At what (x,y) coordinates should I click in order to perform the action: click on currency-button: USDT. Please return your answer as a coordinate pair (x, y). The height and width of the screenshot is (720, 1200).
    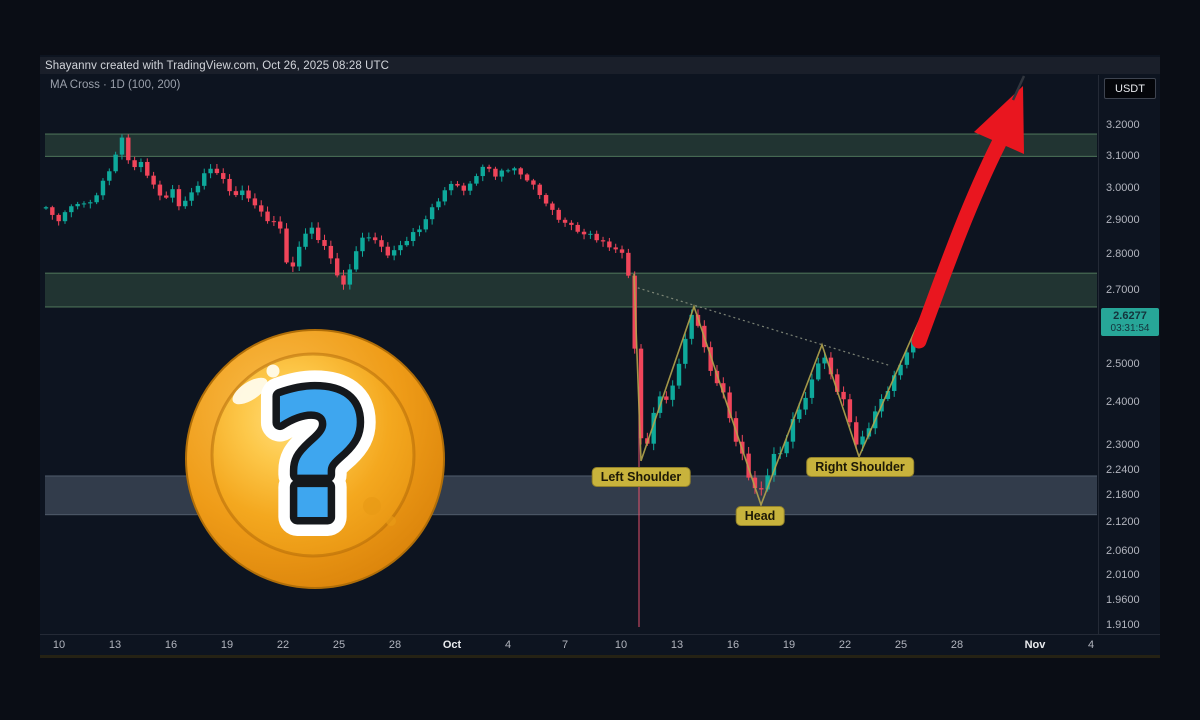
    Looking at the image, I should click on (1130, 88).